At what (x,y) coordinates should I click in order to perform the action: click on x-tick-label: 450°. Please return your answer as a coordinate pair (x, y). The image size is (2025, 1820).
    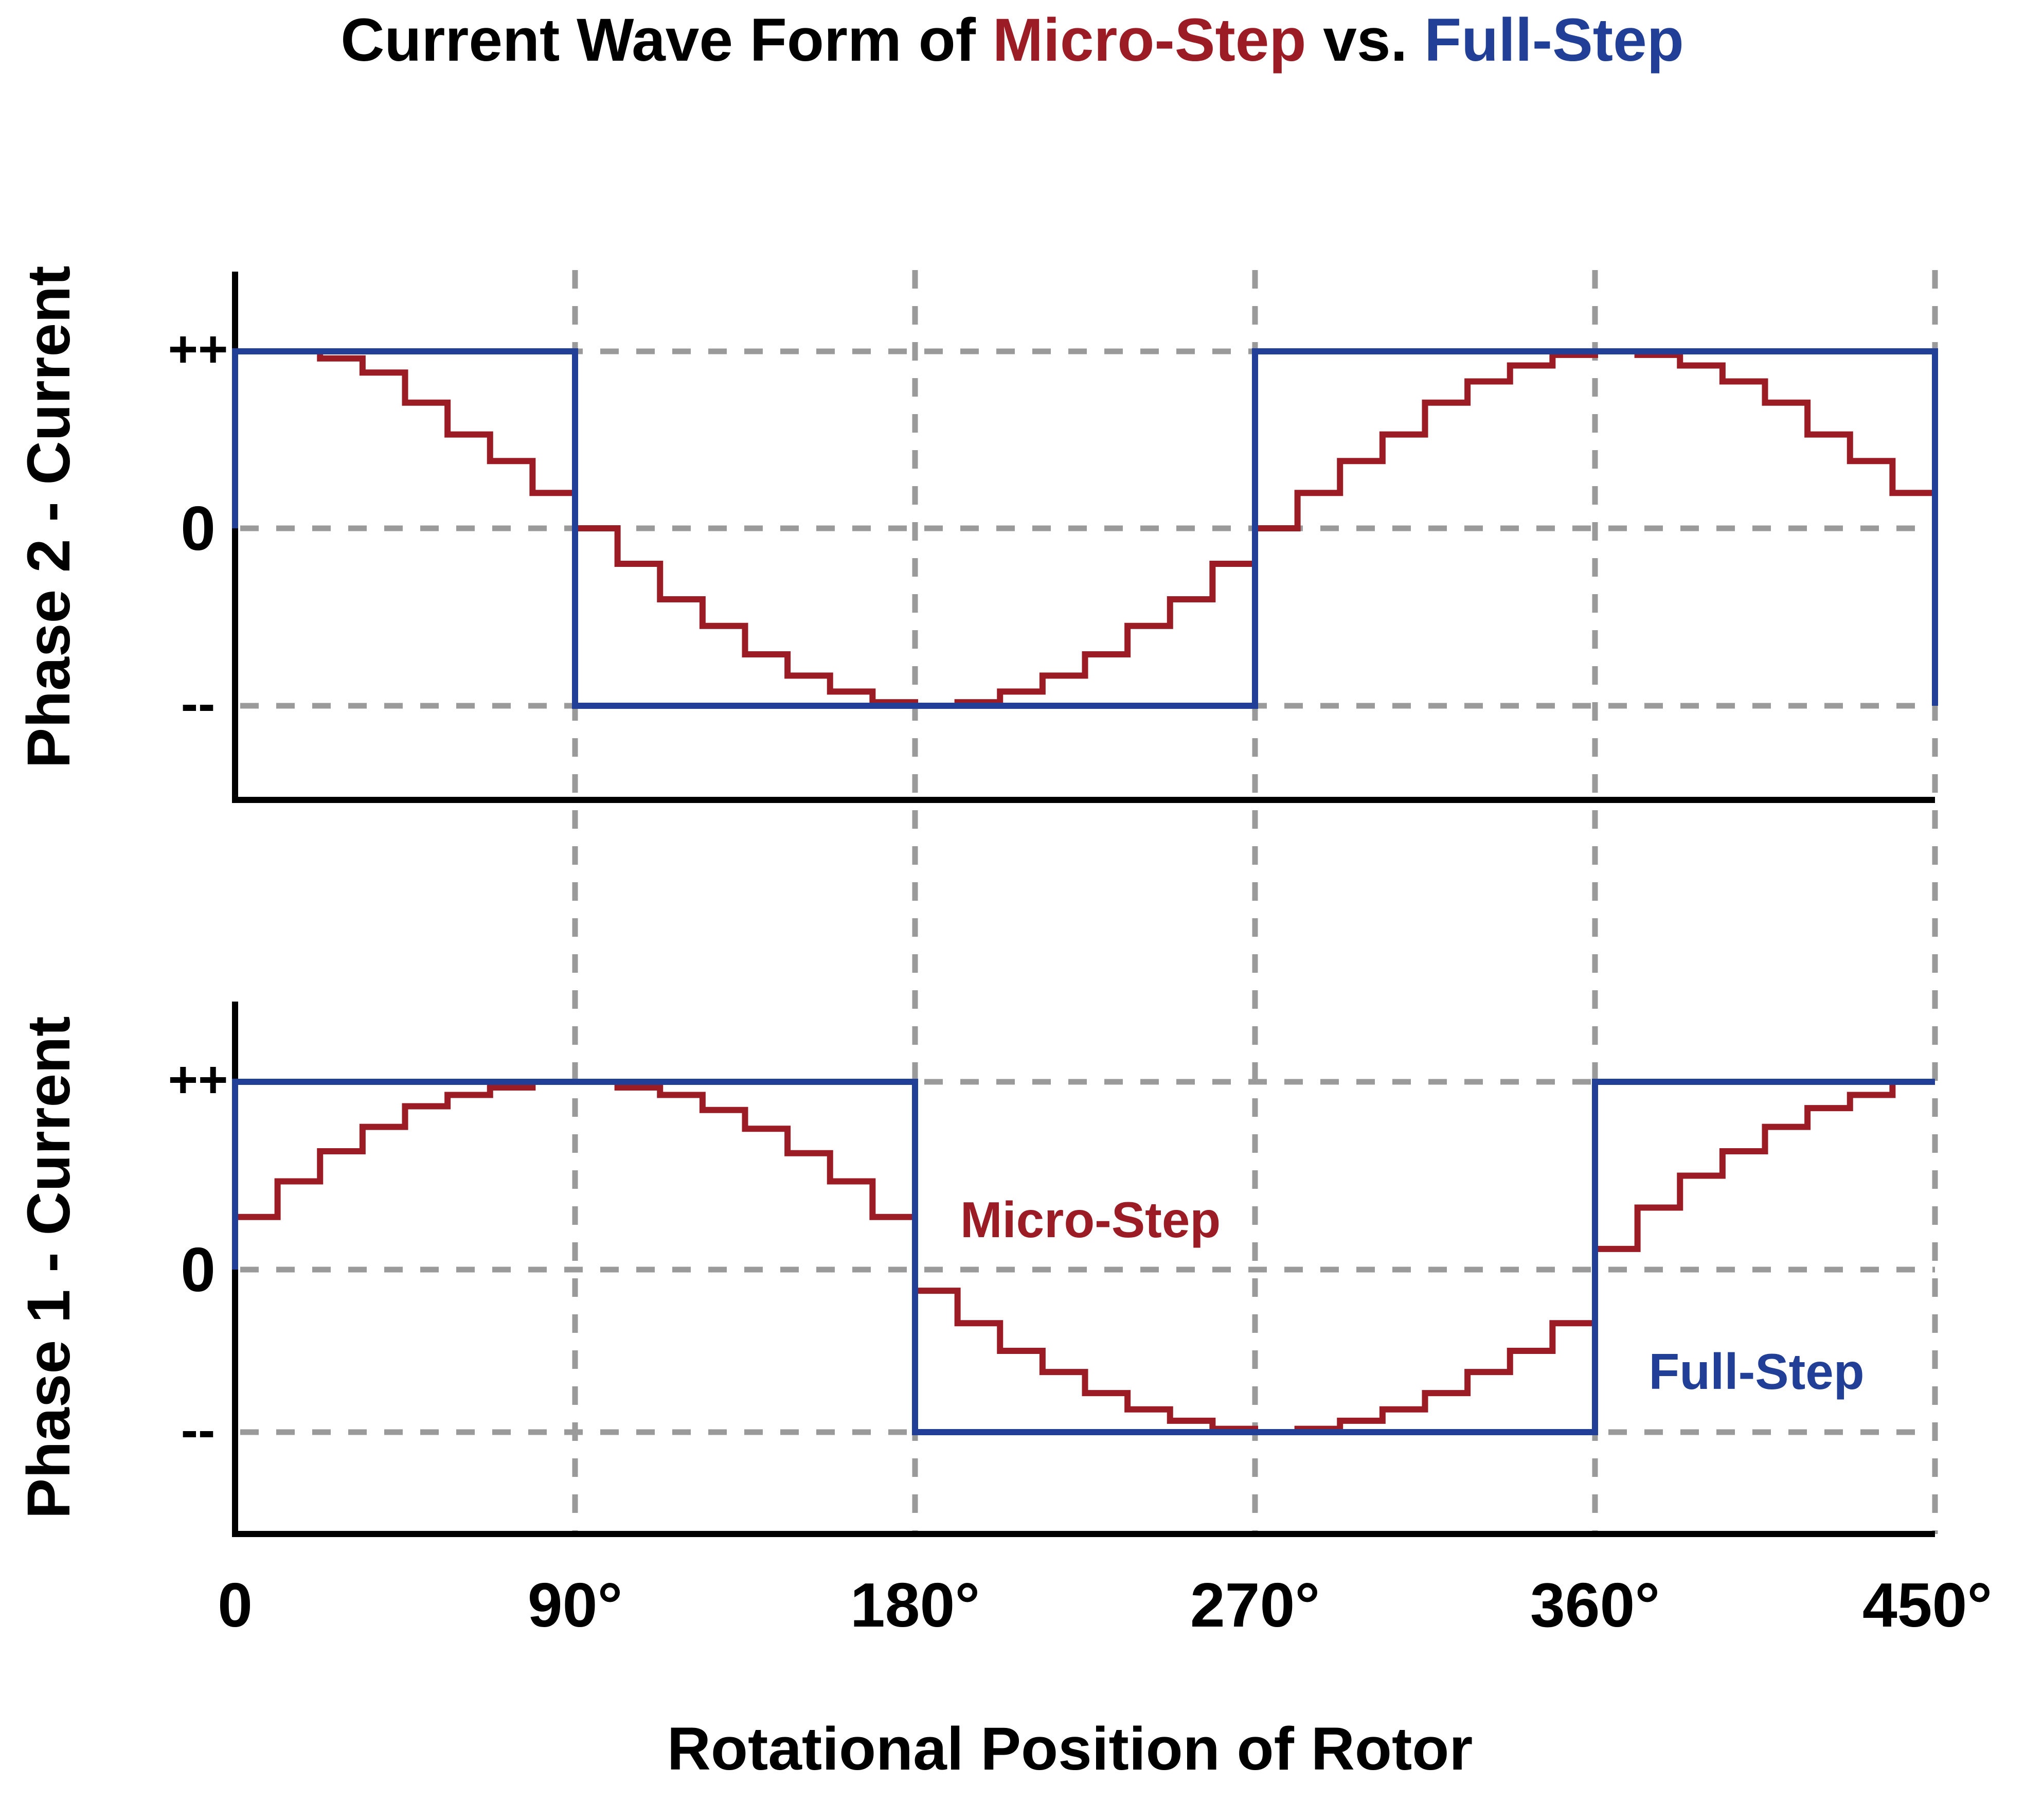
    Looking at the image, I should click on (1927, 1605).